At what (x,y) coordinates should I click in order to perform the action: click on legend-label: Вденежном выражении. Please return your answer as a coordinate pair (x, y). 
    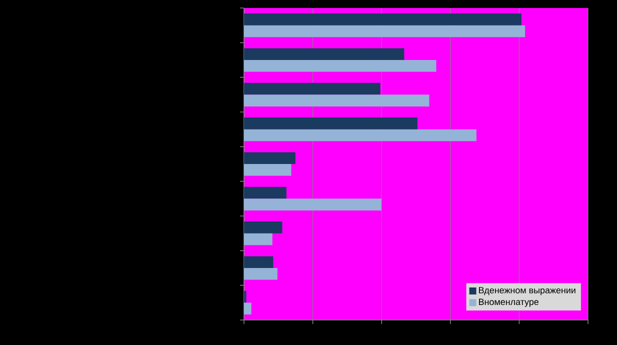
    Looking at the image, I should click on (527, 291).